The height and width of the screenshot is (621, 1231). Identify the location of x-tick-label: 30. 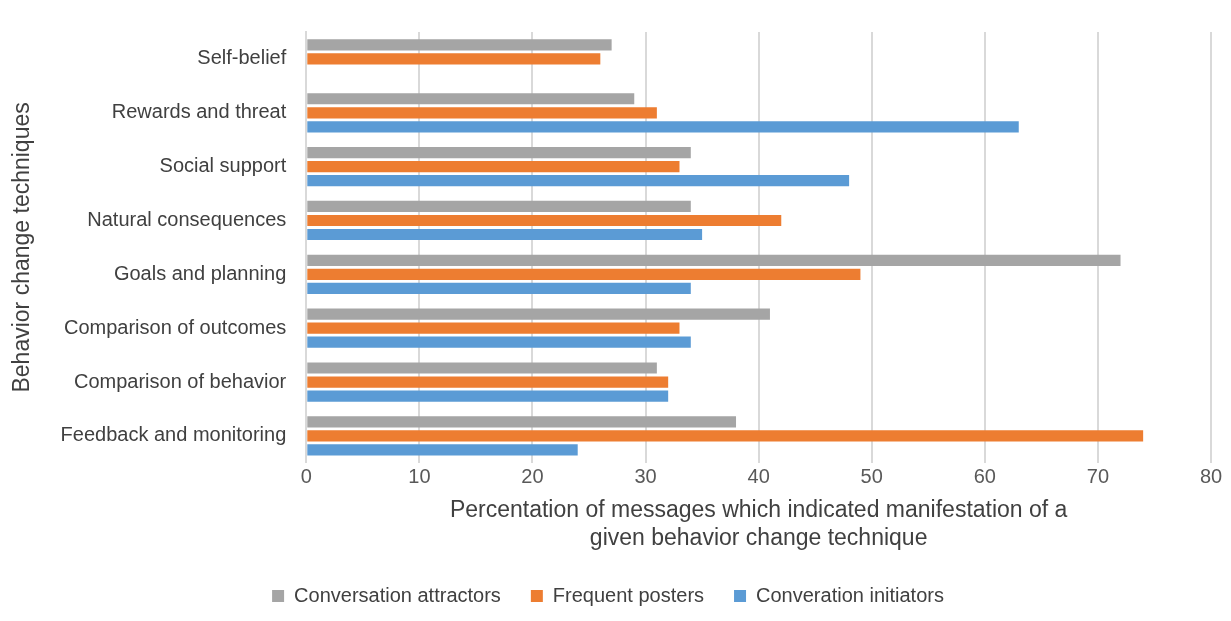
(645, 476).